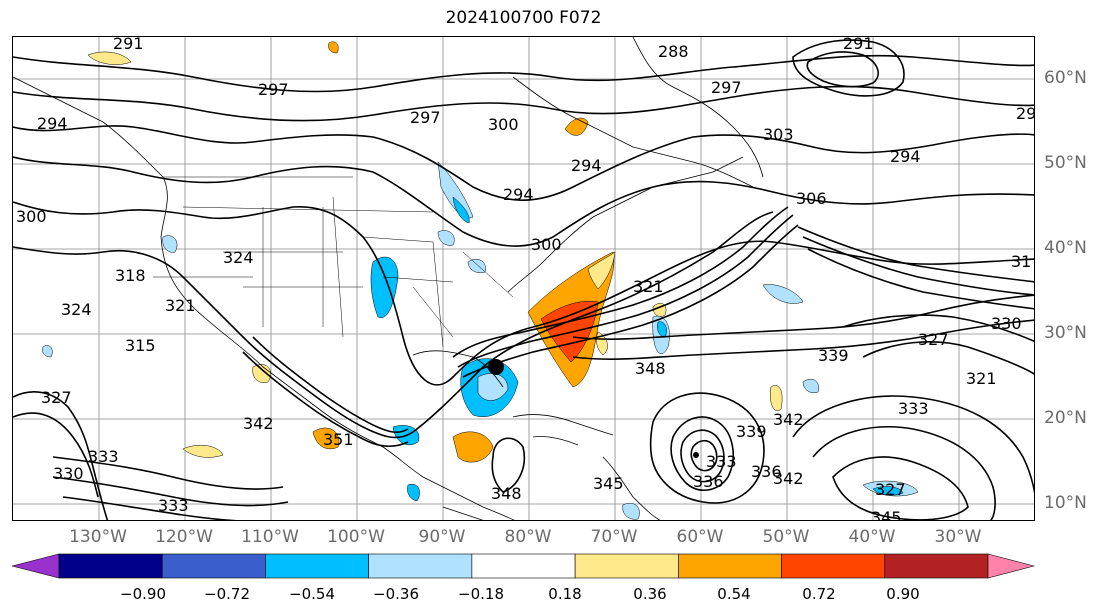  I want to click on colorbar-tick-label: −0.18, so click(481, 594).